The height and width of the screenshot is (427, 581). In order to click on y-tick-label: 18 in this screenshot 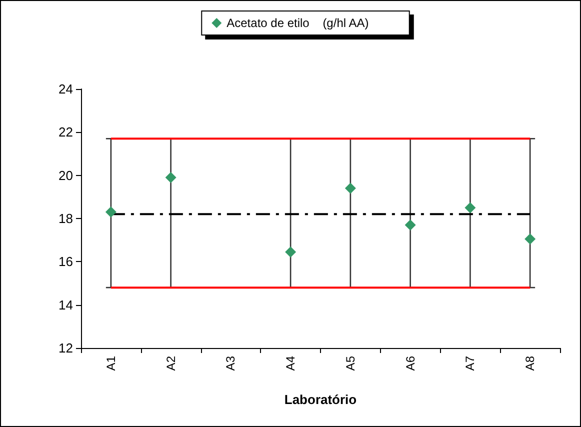, I will do `click(65, 218)`.